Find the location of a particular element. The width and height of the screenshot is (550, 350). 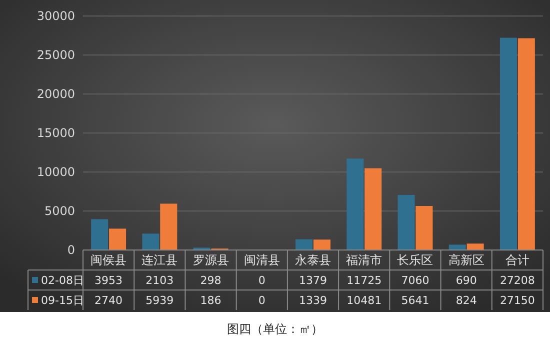

x-tick-label: 永泰县 is located at coordinates (313, 260).